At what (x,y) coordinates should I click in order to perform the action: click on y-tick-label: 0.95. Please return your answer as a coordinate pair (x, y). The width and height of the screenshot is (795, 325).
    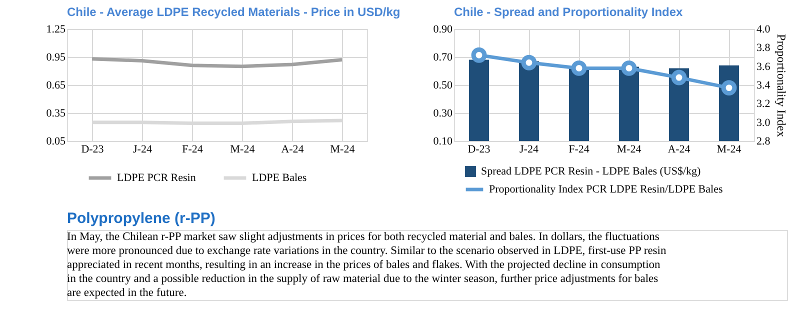
    Looking at the image, I should click on (56, 58).